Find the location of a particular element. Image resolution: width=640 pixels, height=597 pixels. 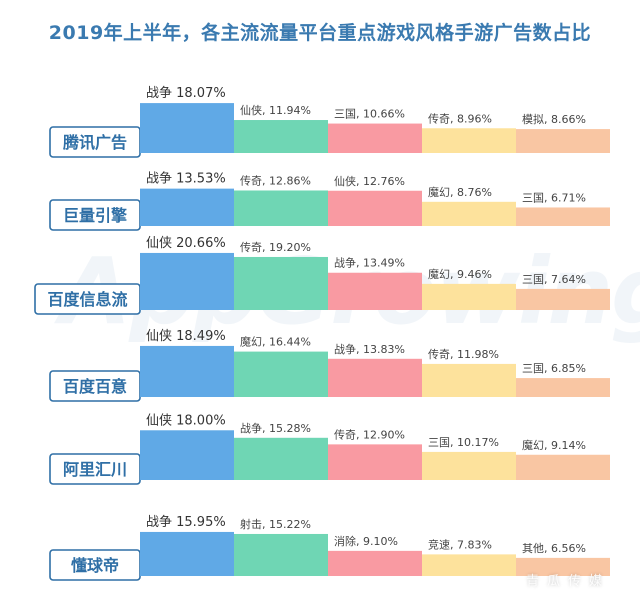

data-label: 仙侠, 11.94% is located at coordinates (275, 110).